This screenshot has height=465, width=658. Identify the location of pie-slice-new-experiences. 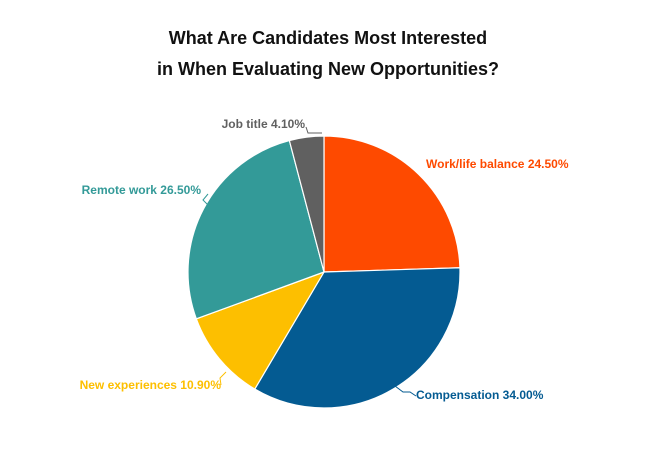
(260, 330).